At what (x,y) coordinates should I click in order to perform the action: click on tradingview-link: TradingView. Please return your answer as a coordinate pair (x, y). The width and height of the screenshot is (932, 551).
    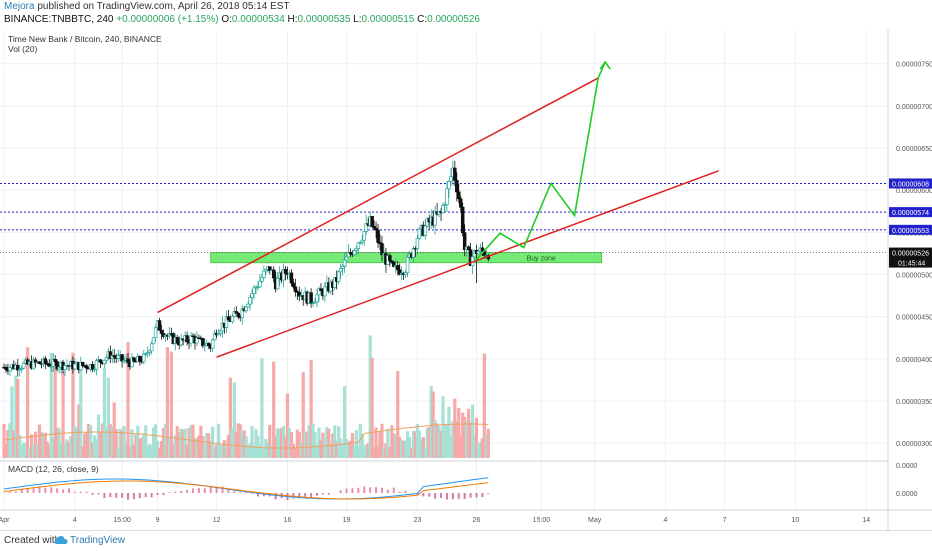
    Looking at the image, I should click on (97, 540).